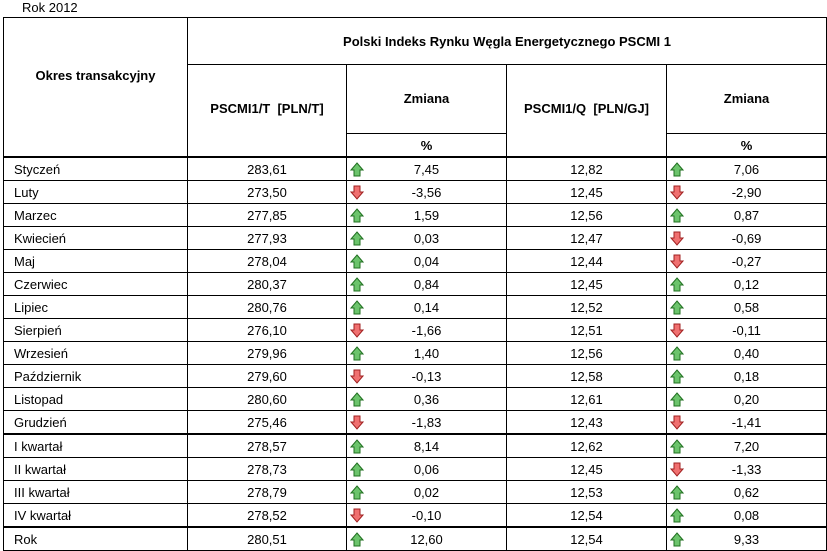 This screenshot has height=551, width=827. What do you see at coordinates (586, 492) in the screenshot?
I see `q-value: 12,53` at bounding box center [586, 492].